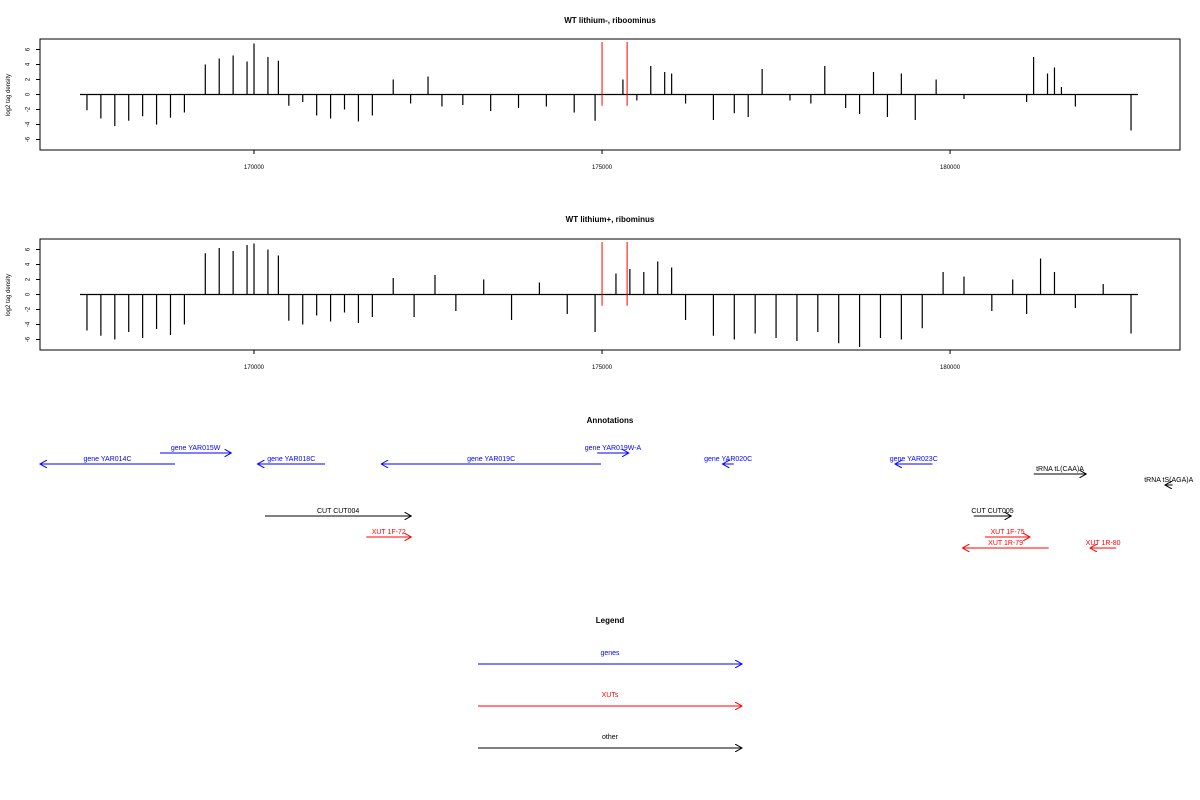 The height and width of the screenshot is (800, 1200). What do you see at coordinates (610, 219) in the screenshot?
I see `panel-title: WT lithium+, ribominus` at bounding box center [610, 219].